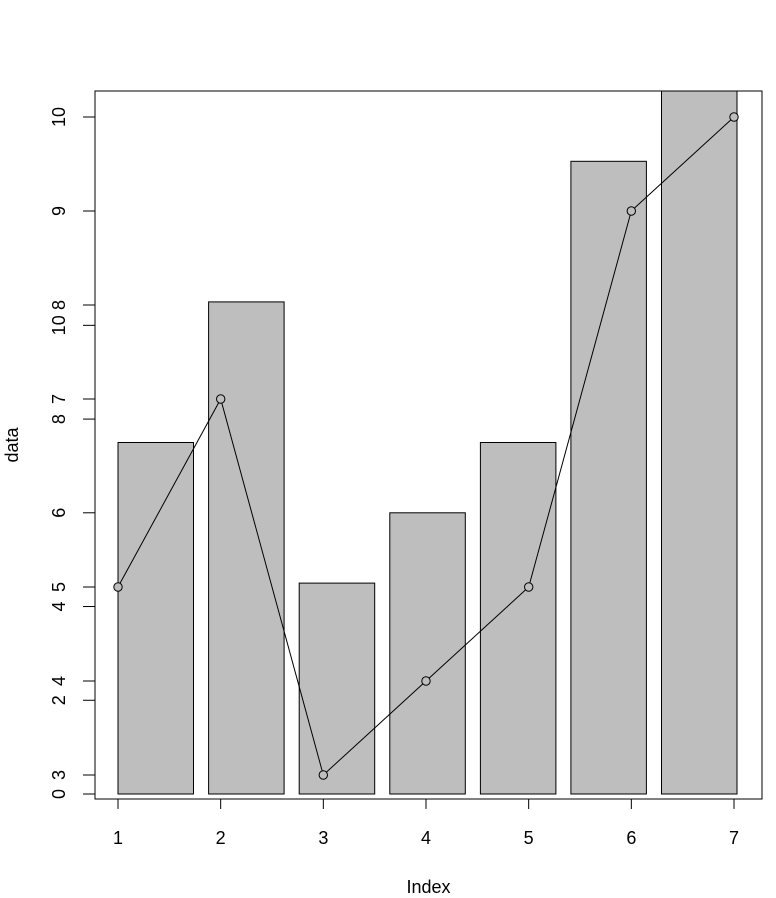 The height and width of the screenshot is (898, 776). Describe the element at coordinates (426, 838) in the screenshot. I see `x-tick-label-4: 4` at that location.